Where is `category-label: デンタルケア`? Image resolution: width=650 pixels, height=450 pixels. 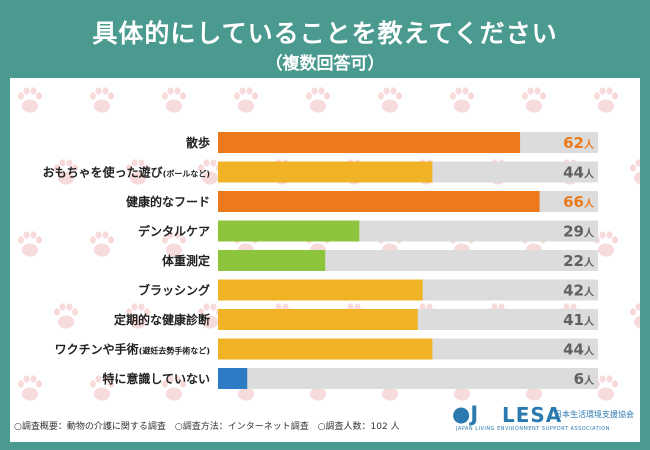
category-label: デンタルケア is located at coordinates (174, 231).